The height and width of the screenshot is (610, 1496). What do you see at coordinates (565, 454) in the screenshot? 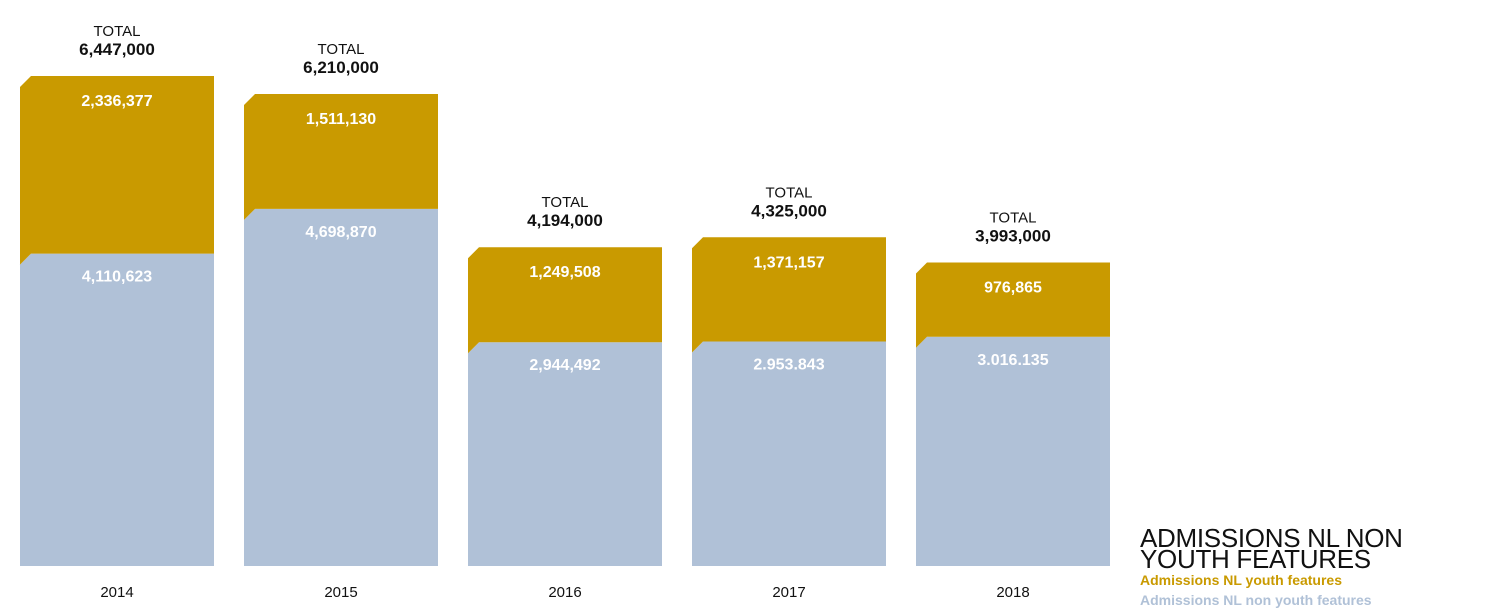
I see `bar-segment-non-youth-2016` at bounding box center [565, 454].